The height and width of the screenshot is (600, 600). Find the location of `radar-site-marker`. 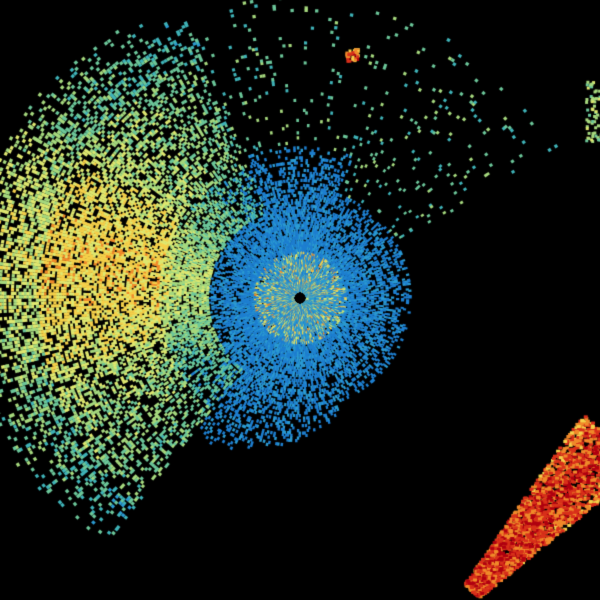

radar-site-marker is located at coordinates (299, 298).